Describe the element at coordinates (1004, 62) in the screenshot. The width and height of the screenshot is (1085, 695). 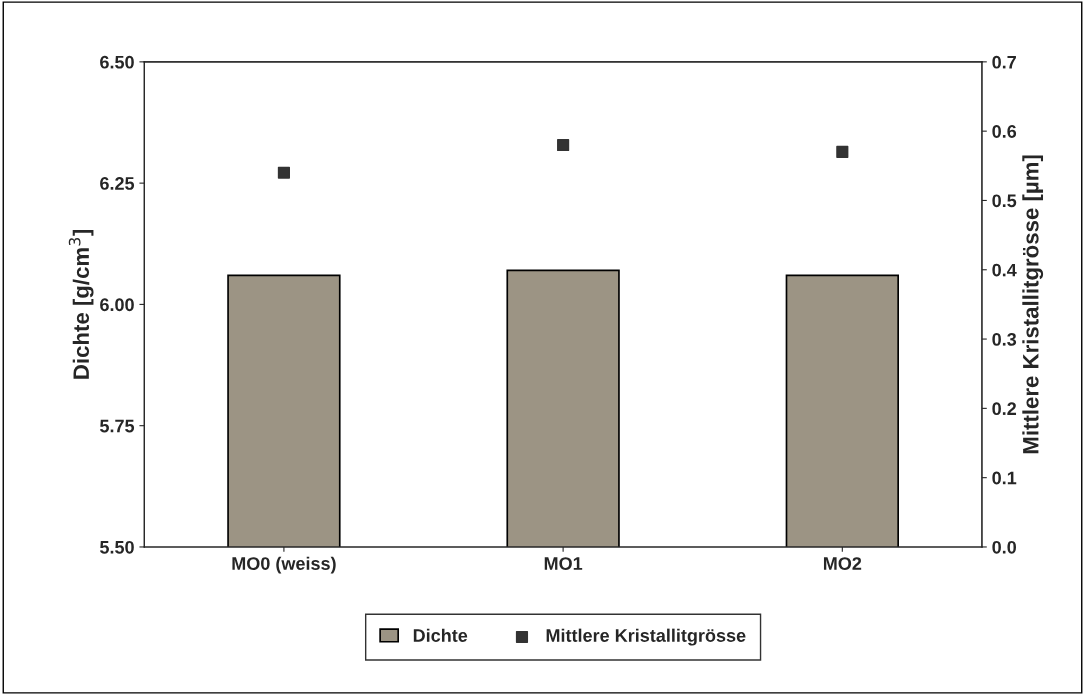
I see `y2-tick-label: 0.7` at that location.